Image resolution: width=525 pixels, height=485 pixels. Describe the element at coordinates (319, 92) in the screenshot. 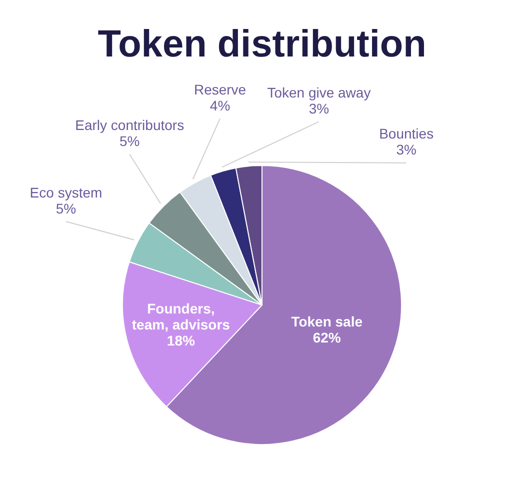

I see `slice-label: Token give away` at that location.